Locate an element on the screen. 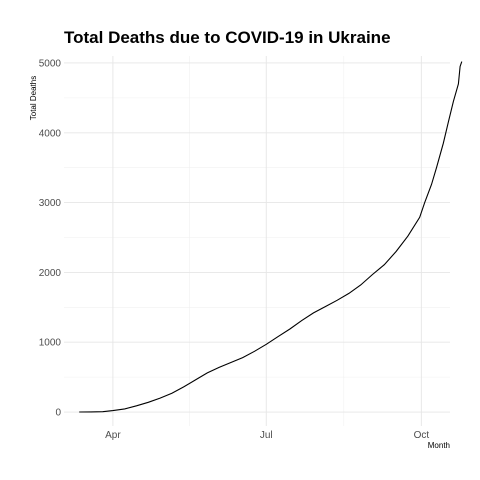 The height and width of the screenshot is (480, 480). x-axis-ticks: Apr Jul Oct is located at coordinates (267, 435).